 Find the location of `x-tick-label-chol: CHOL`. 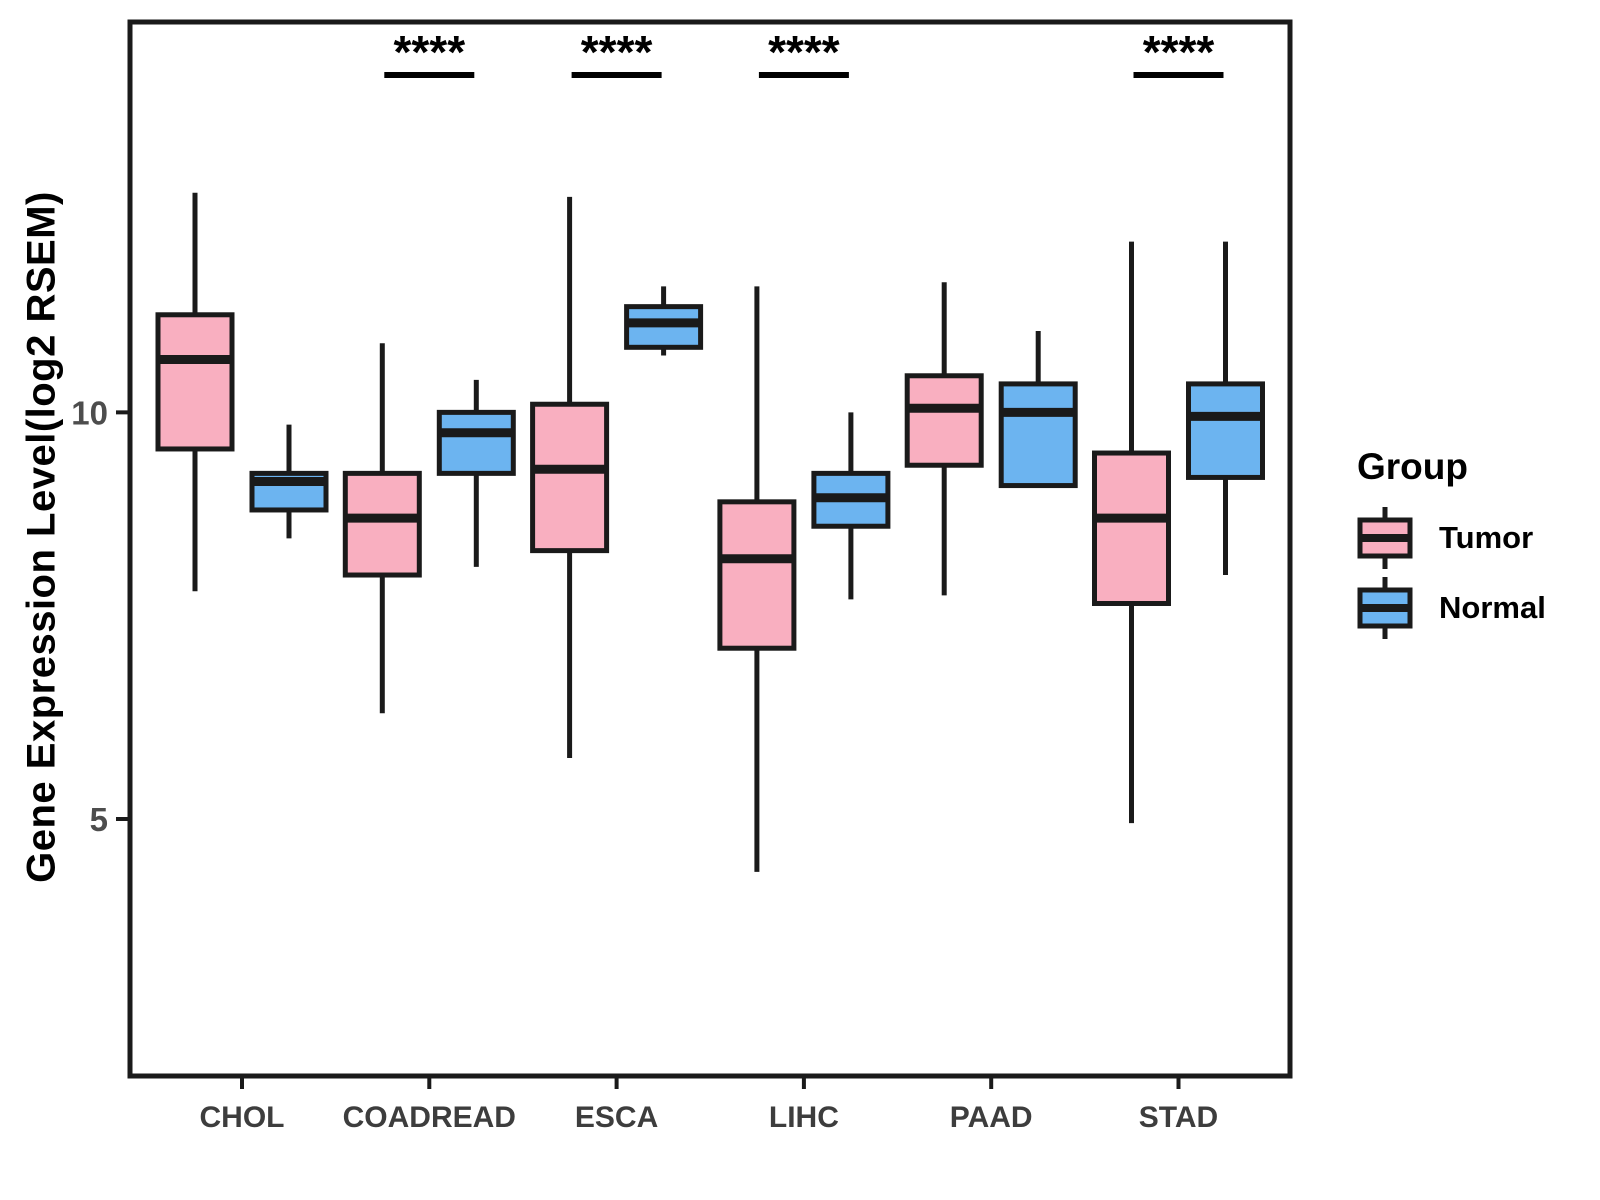

x-tick-label-chol: CHOL is located at coordinates (242, 1117).